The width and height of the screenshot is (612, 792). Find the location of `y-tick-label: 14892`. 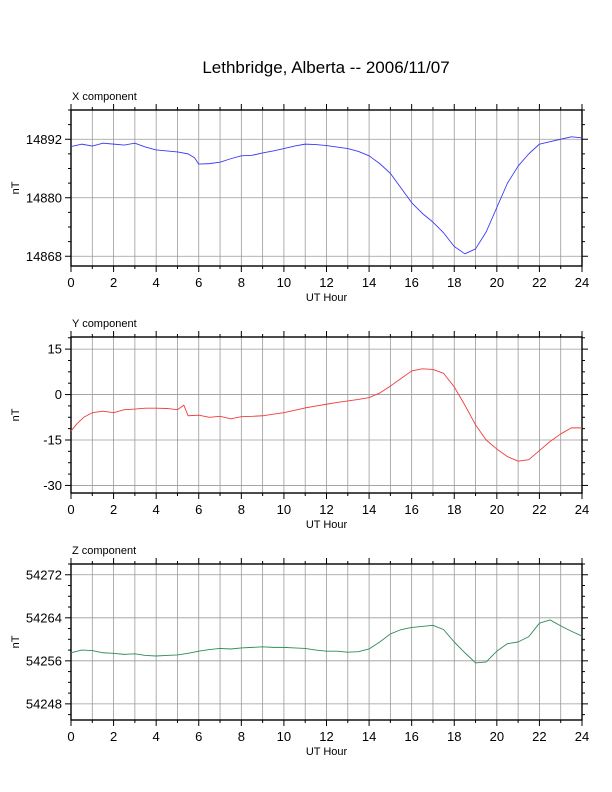

y-tick-label: 14892 is located at coordinates (44, 139).